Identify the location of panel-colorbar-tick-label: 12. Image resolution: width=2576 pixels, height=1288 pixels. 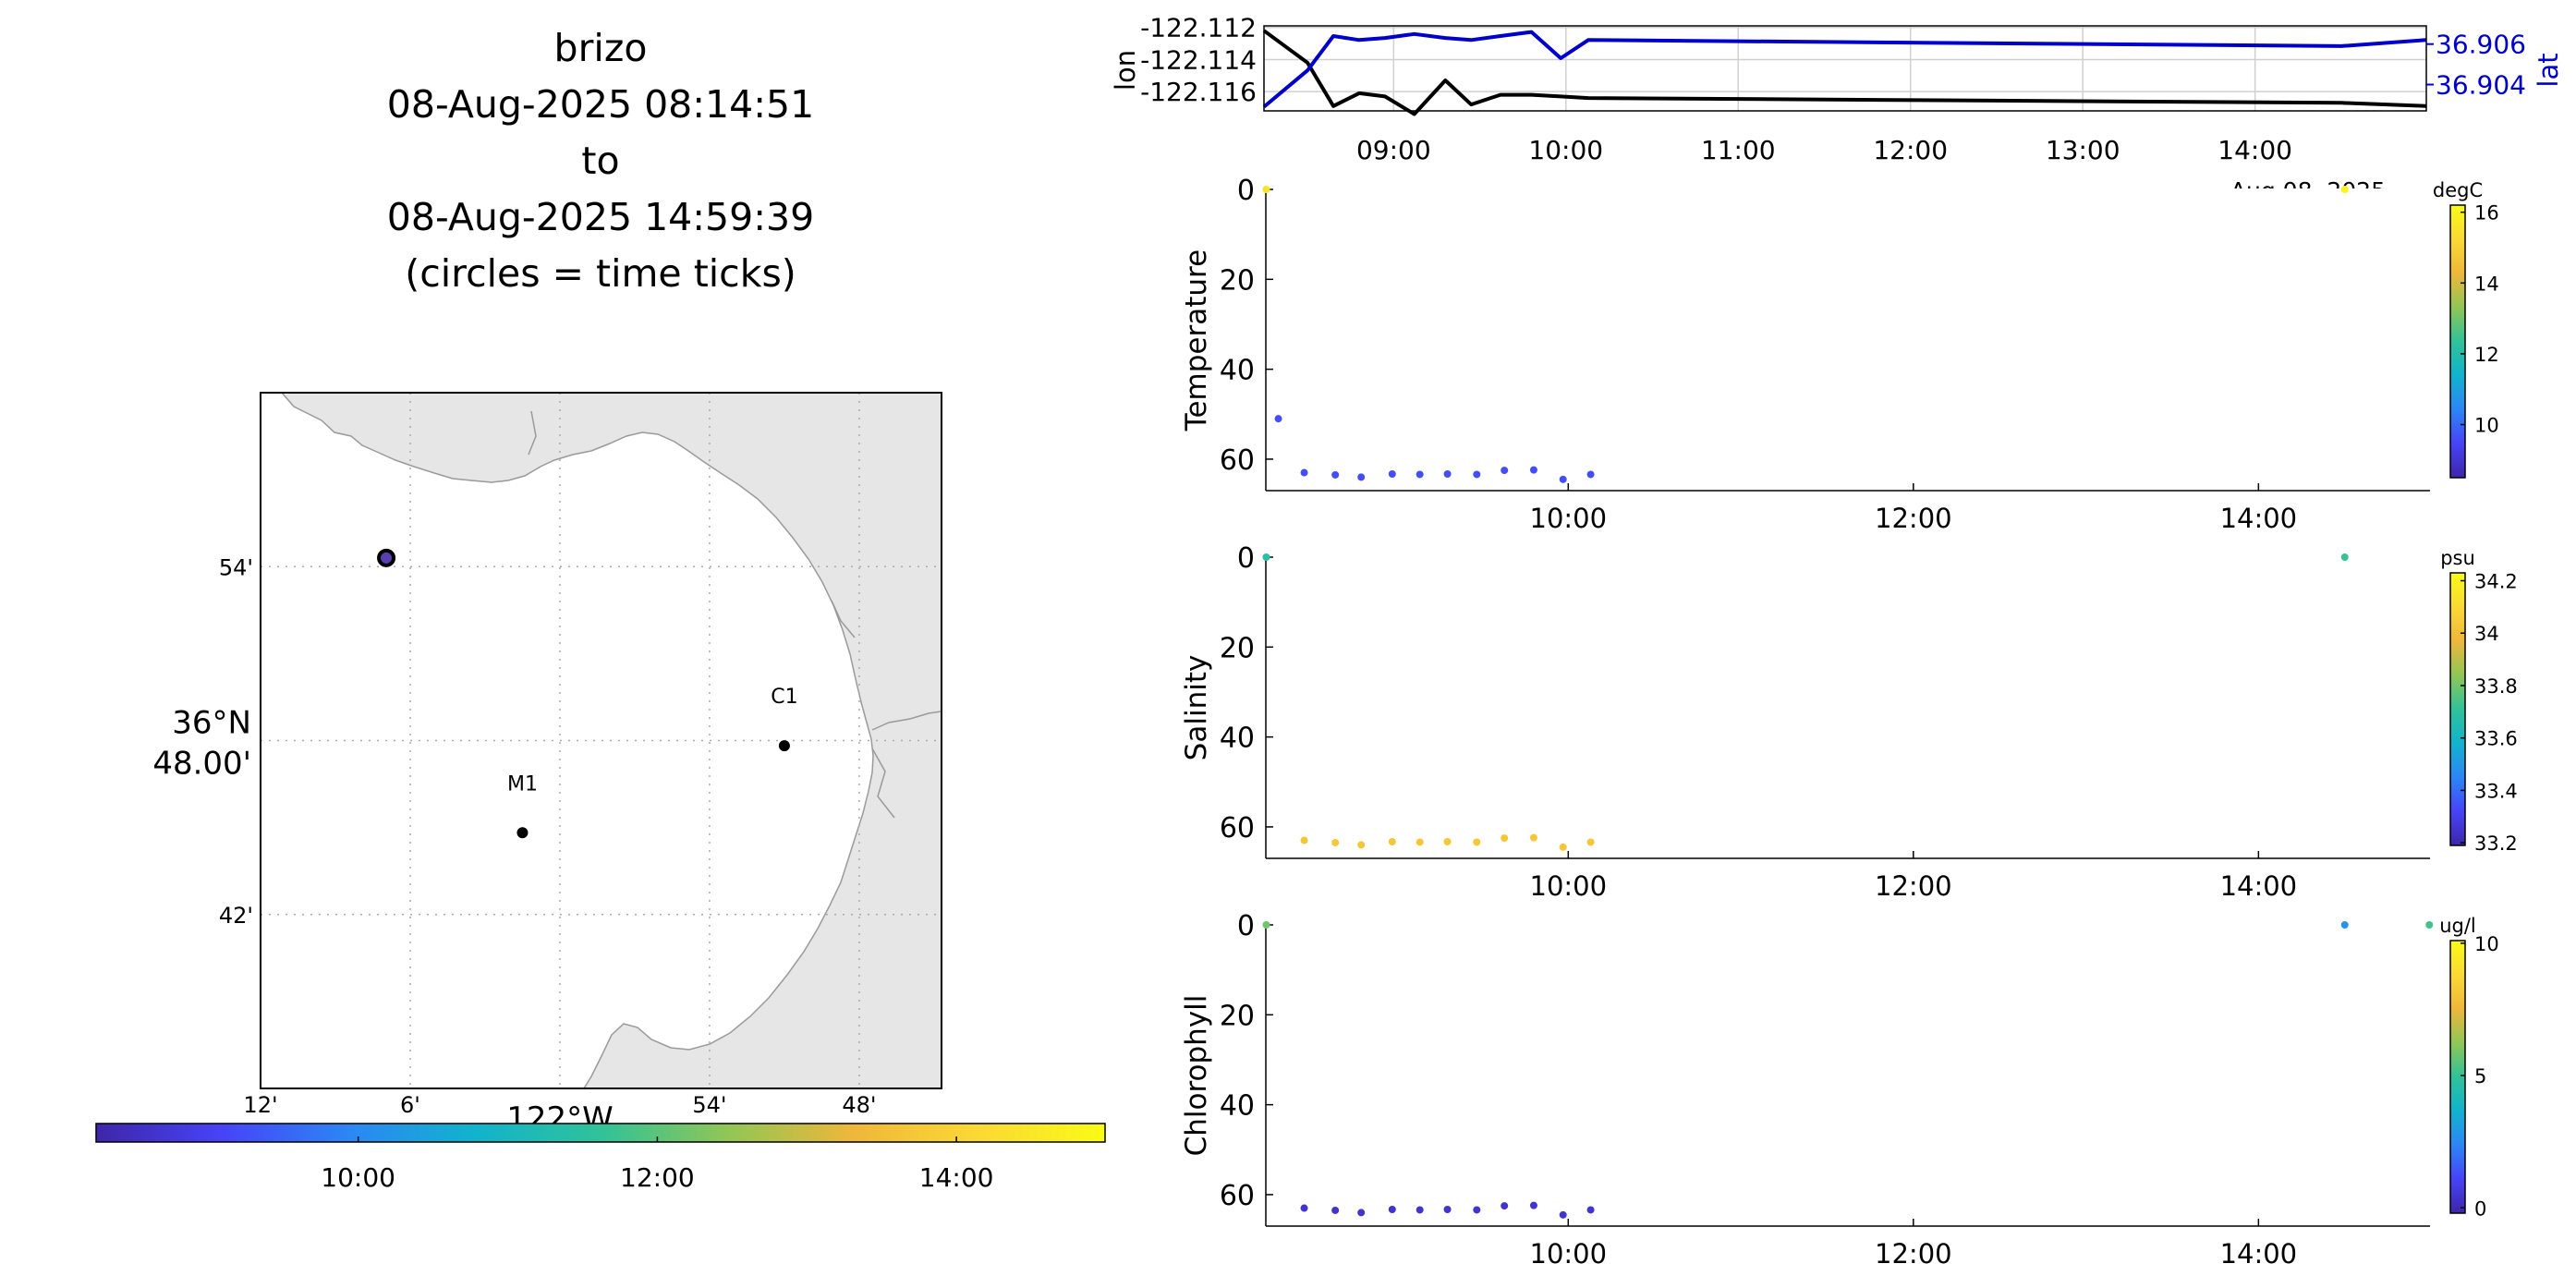
(2486, 355).